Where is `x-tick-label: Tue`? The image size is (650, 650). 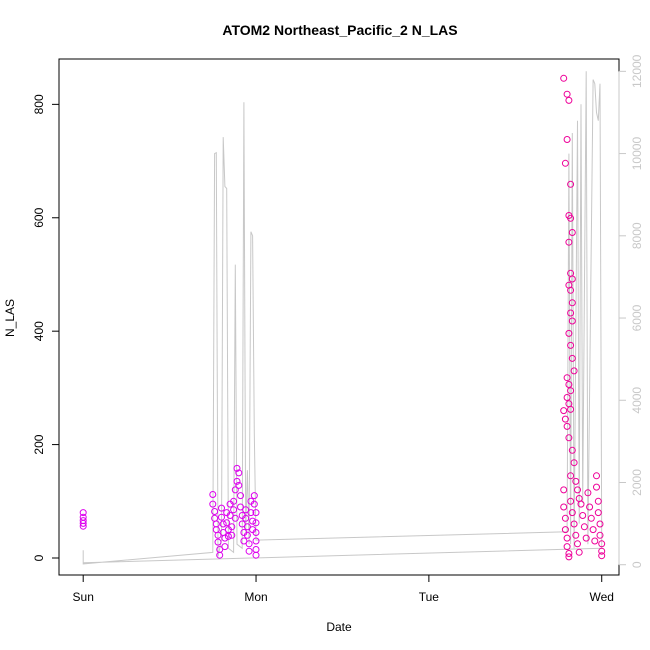 x-tick-label: Tue is located at coordinates (429, 597).